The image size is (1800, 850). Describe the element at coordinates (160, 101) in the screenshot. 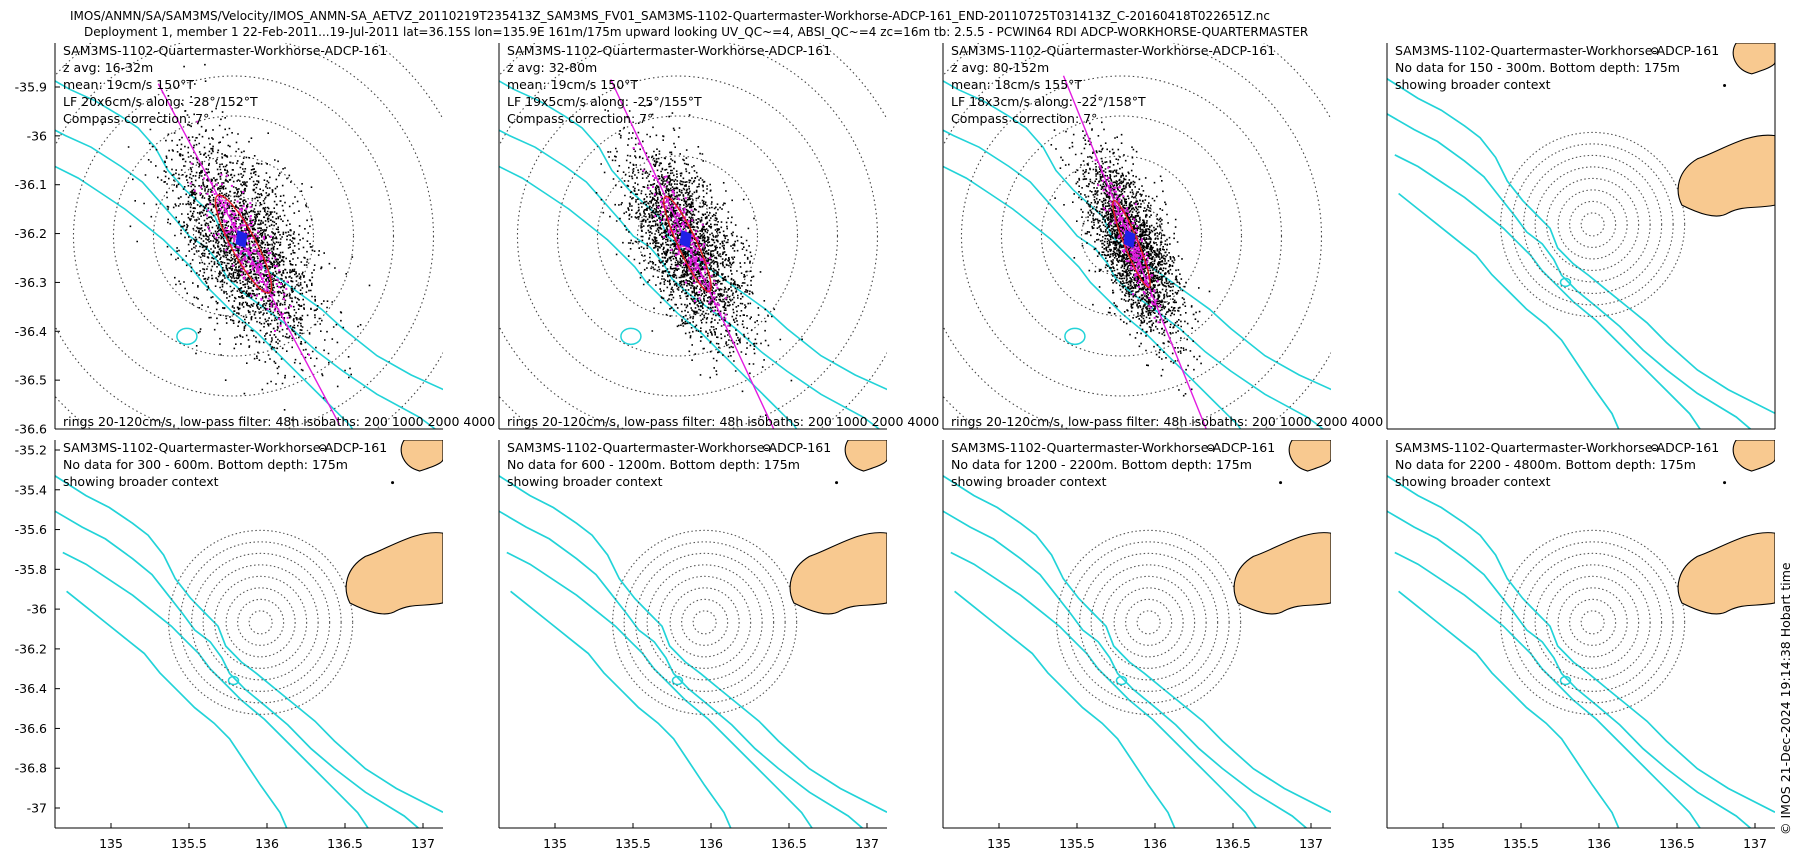

I see `panel-annotation: LF 20x6cm/s along: -28°/152°T` at that location.